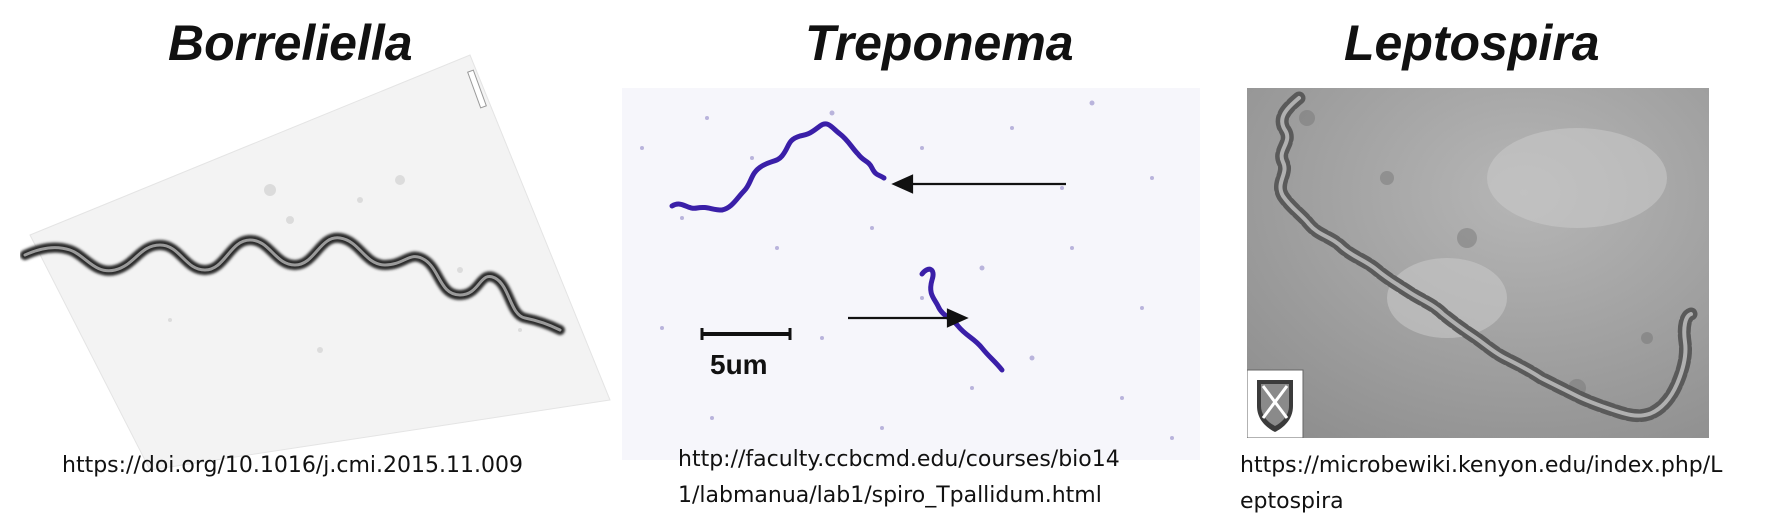 Image resolution: width=1781 pixels, height=531 pixels. I want to click on treponema-title: Treponema, so click(939, 43).